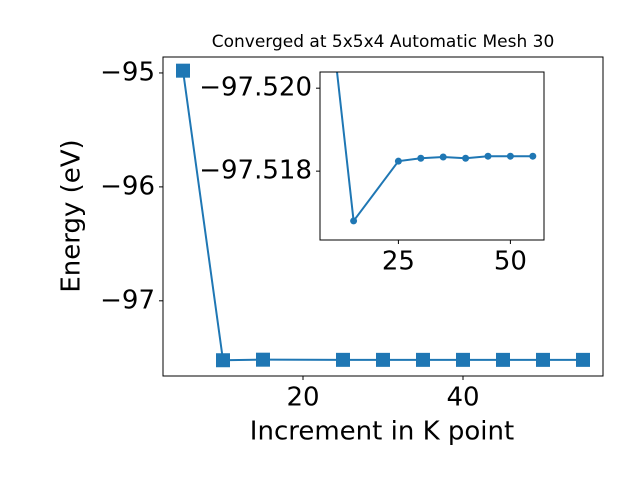 The image size is (640, 484). Describe the element at coordinates (72, 215) in the screenshot. I see `y-axis-label: Energy (eV)` at that location.